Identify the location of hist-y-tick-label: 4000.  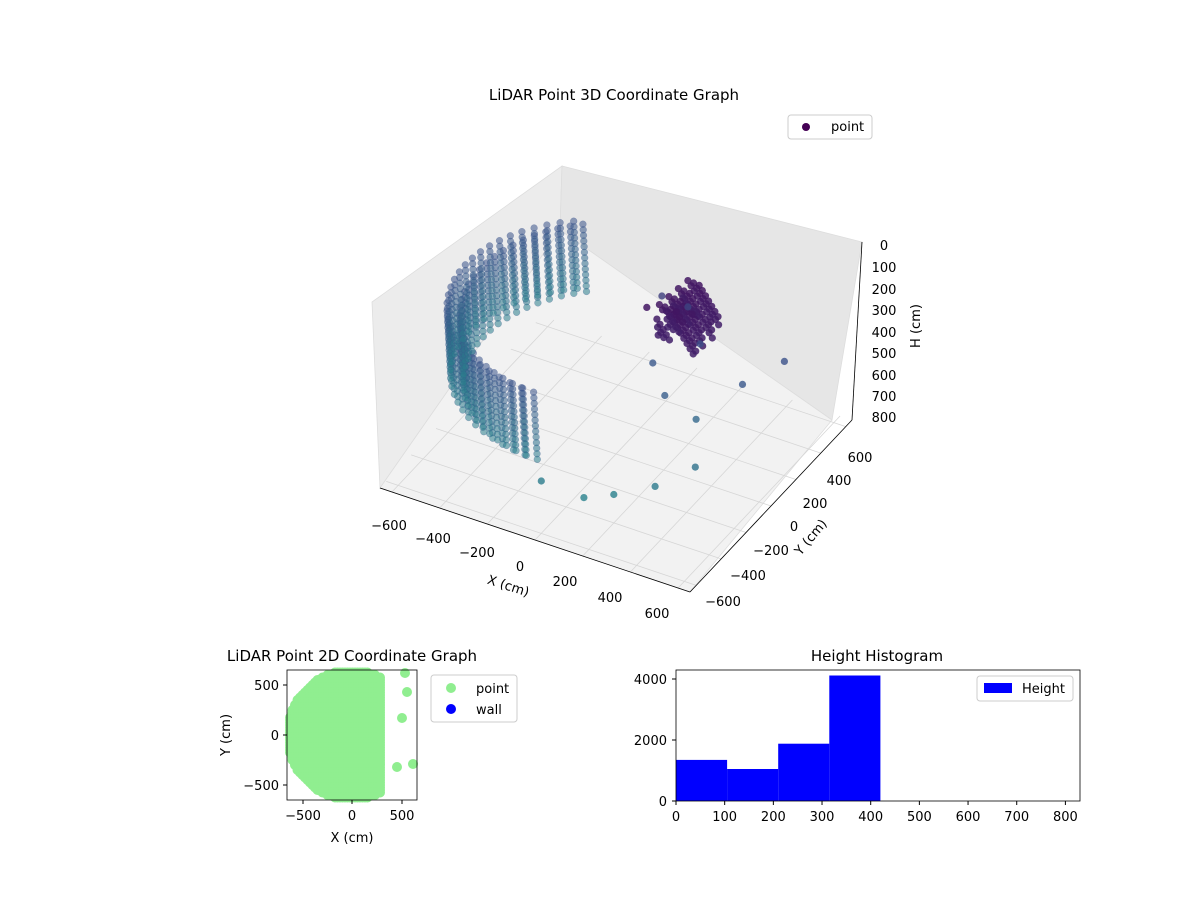
(650, 680).